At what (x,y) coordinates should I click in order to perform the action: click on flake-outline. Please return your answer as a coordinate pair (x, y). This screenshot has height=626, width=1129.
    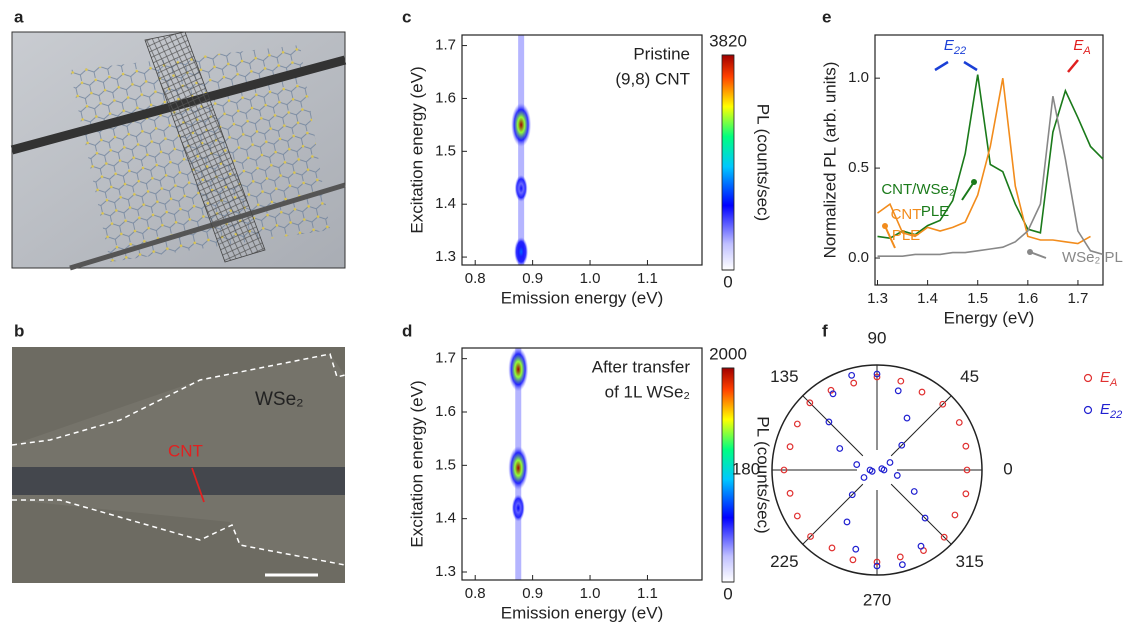
    Looking at the image, I should click on (179, 532).